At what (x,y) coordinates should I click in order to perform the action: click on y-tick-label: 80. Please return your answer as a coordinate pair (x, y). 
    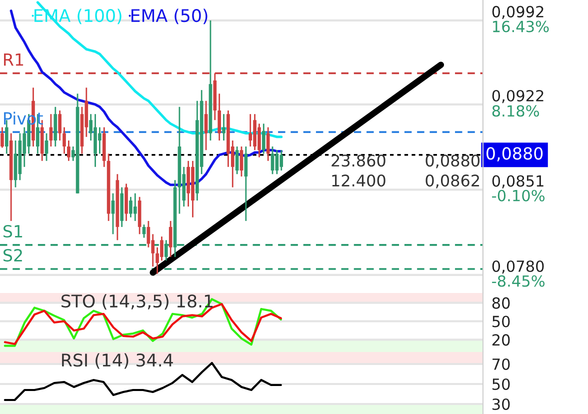
    Looking at the image, I should click on (501, 303).